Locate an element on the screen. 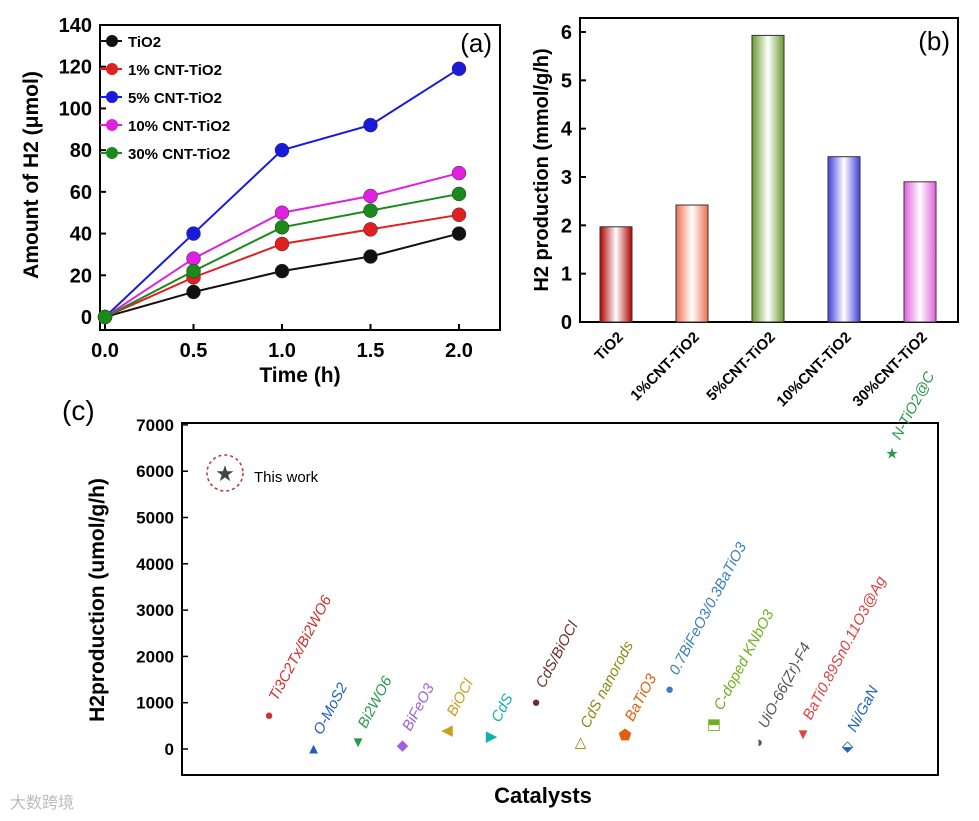  xtick-label-a: 1.5 is located at coordinates (371, 351).